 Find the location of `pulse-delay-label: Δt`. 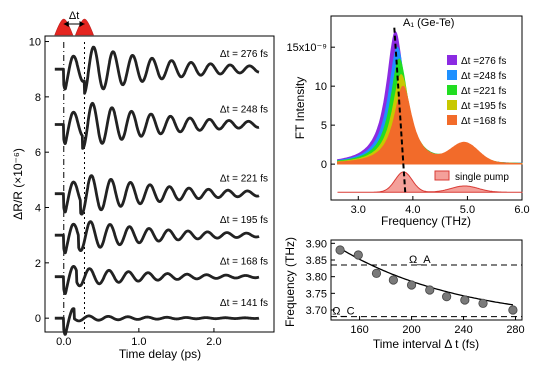

pulse-delay-label: Δt is located at coordinates (74, 16).